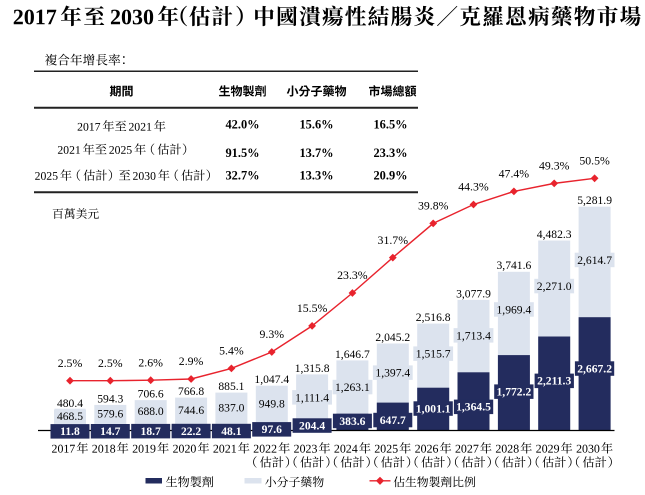 The width and height of the screenshot is (645, 495). What do you see at coordinates (272, 404) in the screenshot?
I see `svg-text: 949.8` at bounding box center [272, 404].